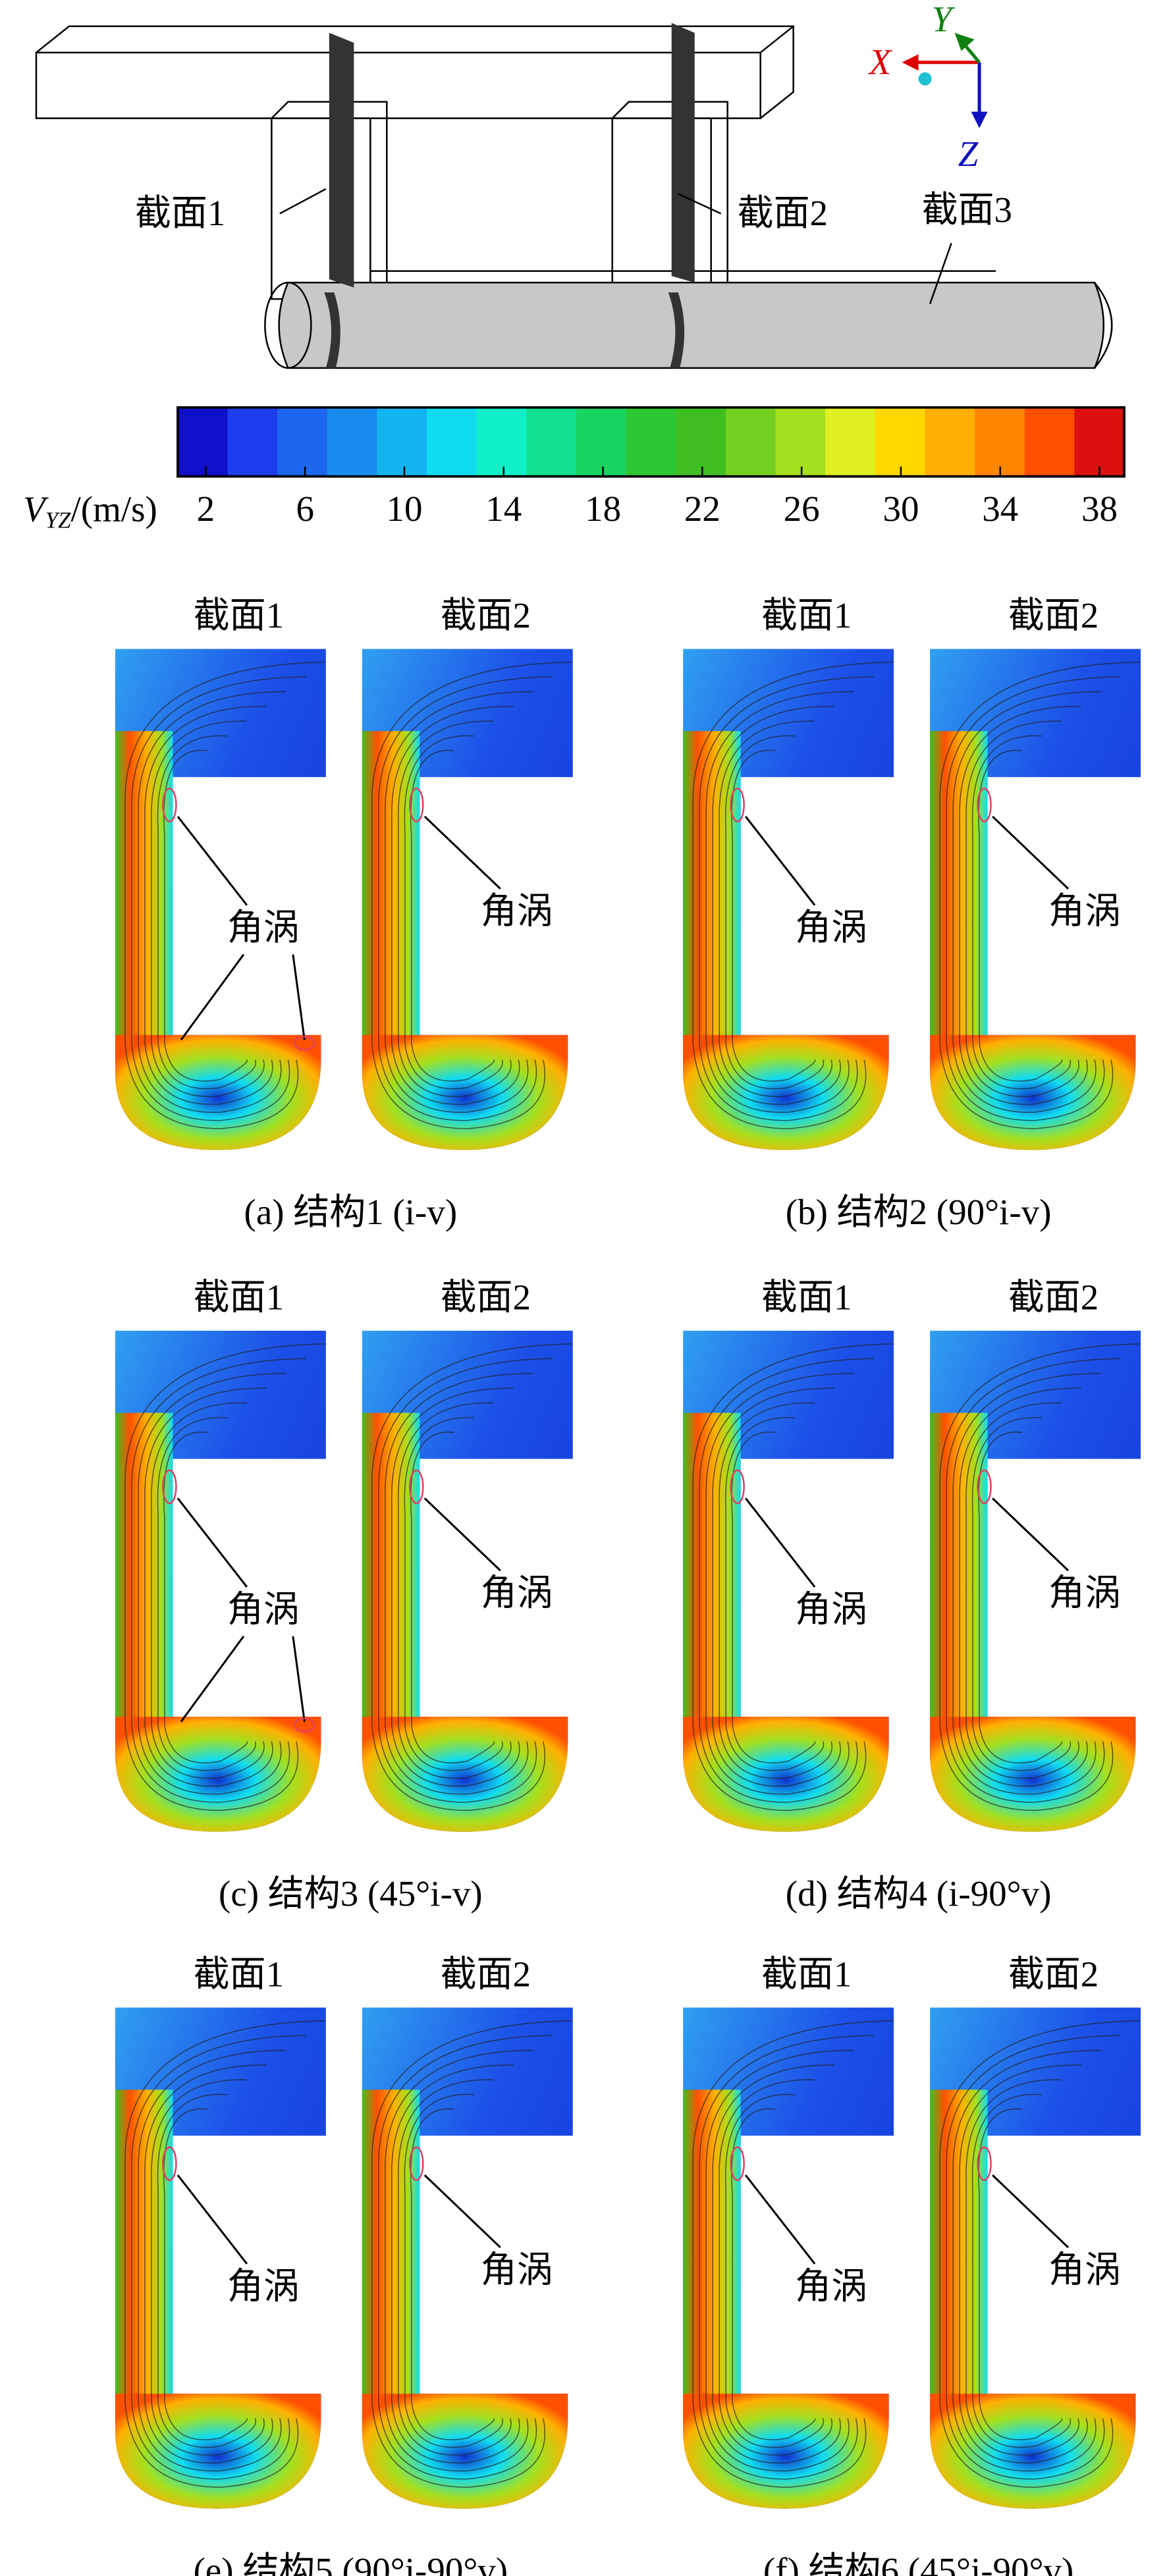 The image size is (1167, 2576). I want to click on colorbar-tick-label: 10, so click(405, 509).